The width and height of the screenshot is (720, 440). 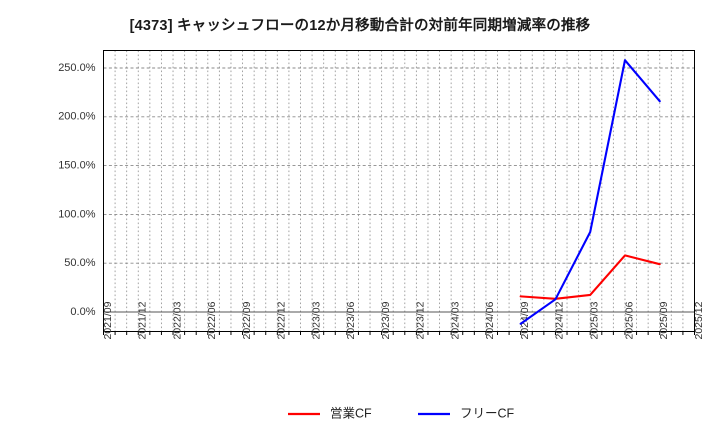 What do you see at coordinates (316, 320) in the screenshot?
I see `x-tick-label: 2023/03` at bounding box center [316, 320].